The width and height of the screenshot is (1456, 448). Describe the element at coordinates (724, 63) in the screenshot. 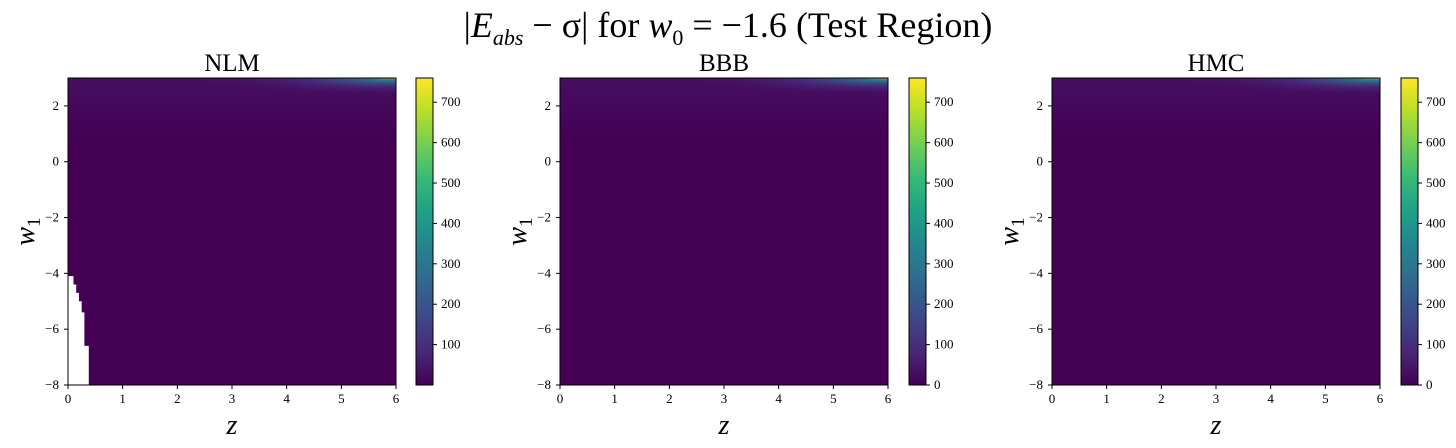

I see `panel-title: BBB` at that location.